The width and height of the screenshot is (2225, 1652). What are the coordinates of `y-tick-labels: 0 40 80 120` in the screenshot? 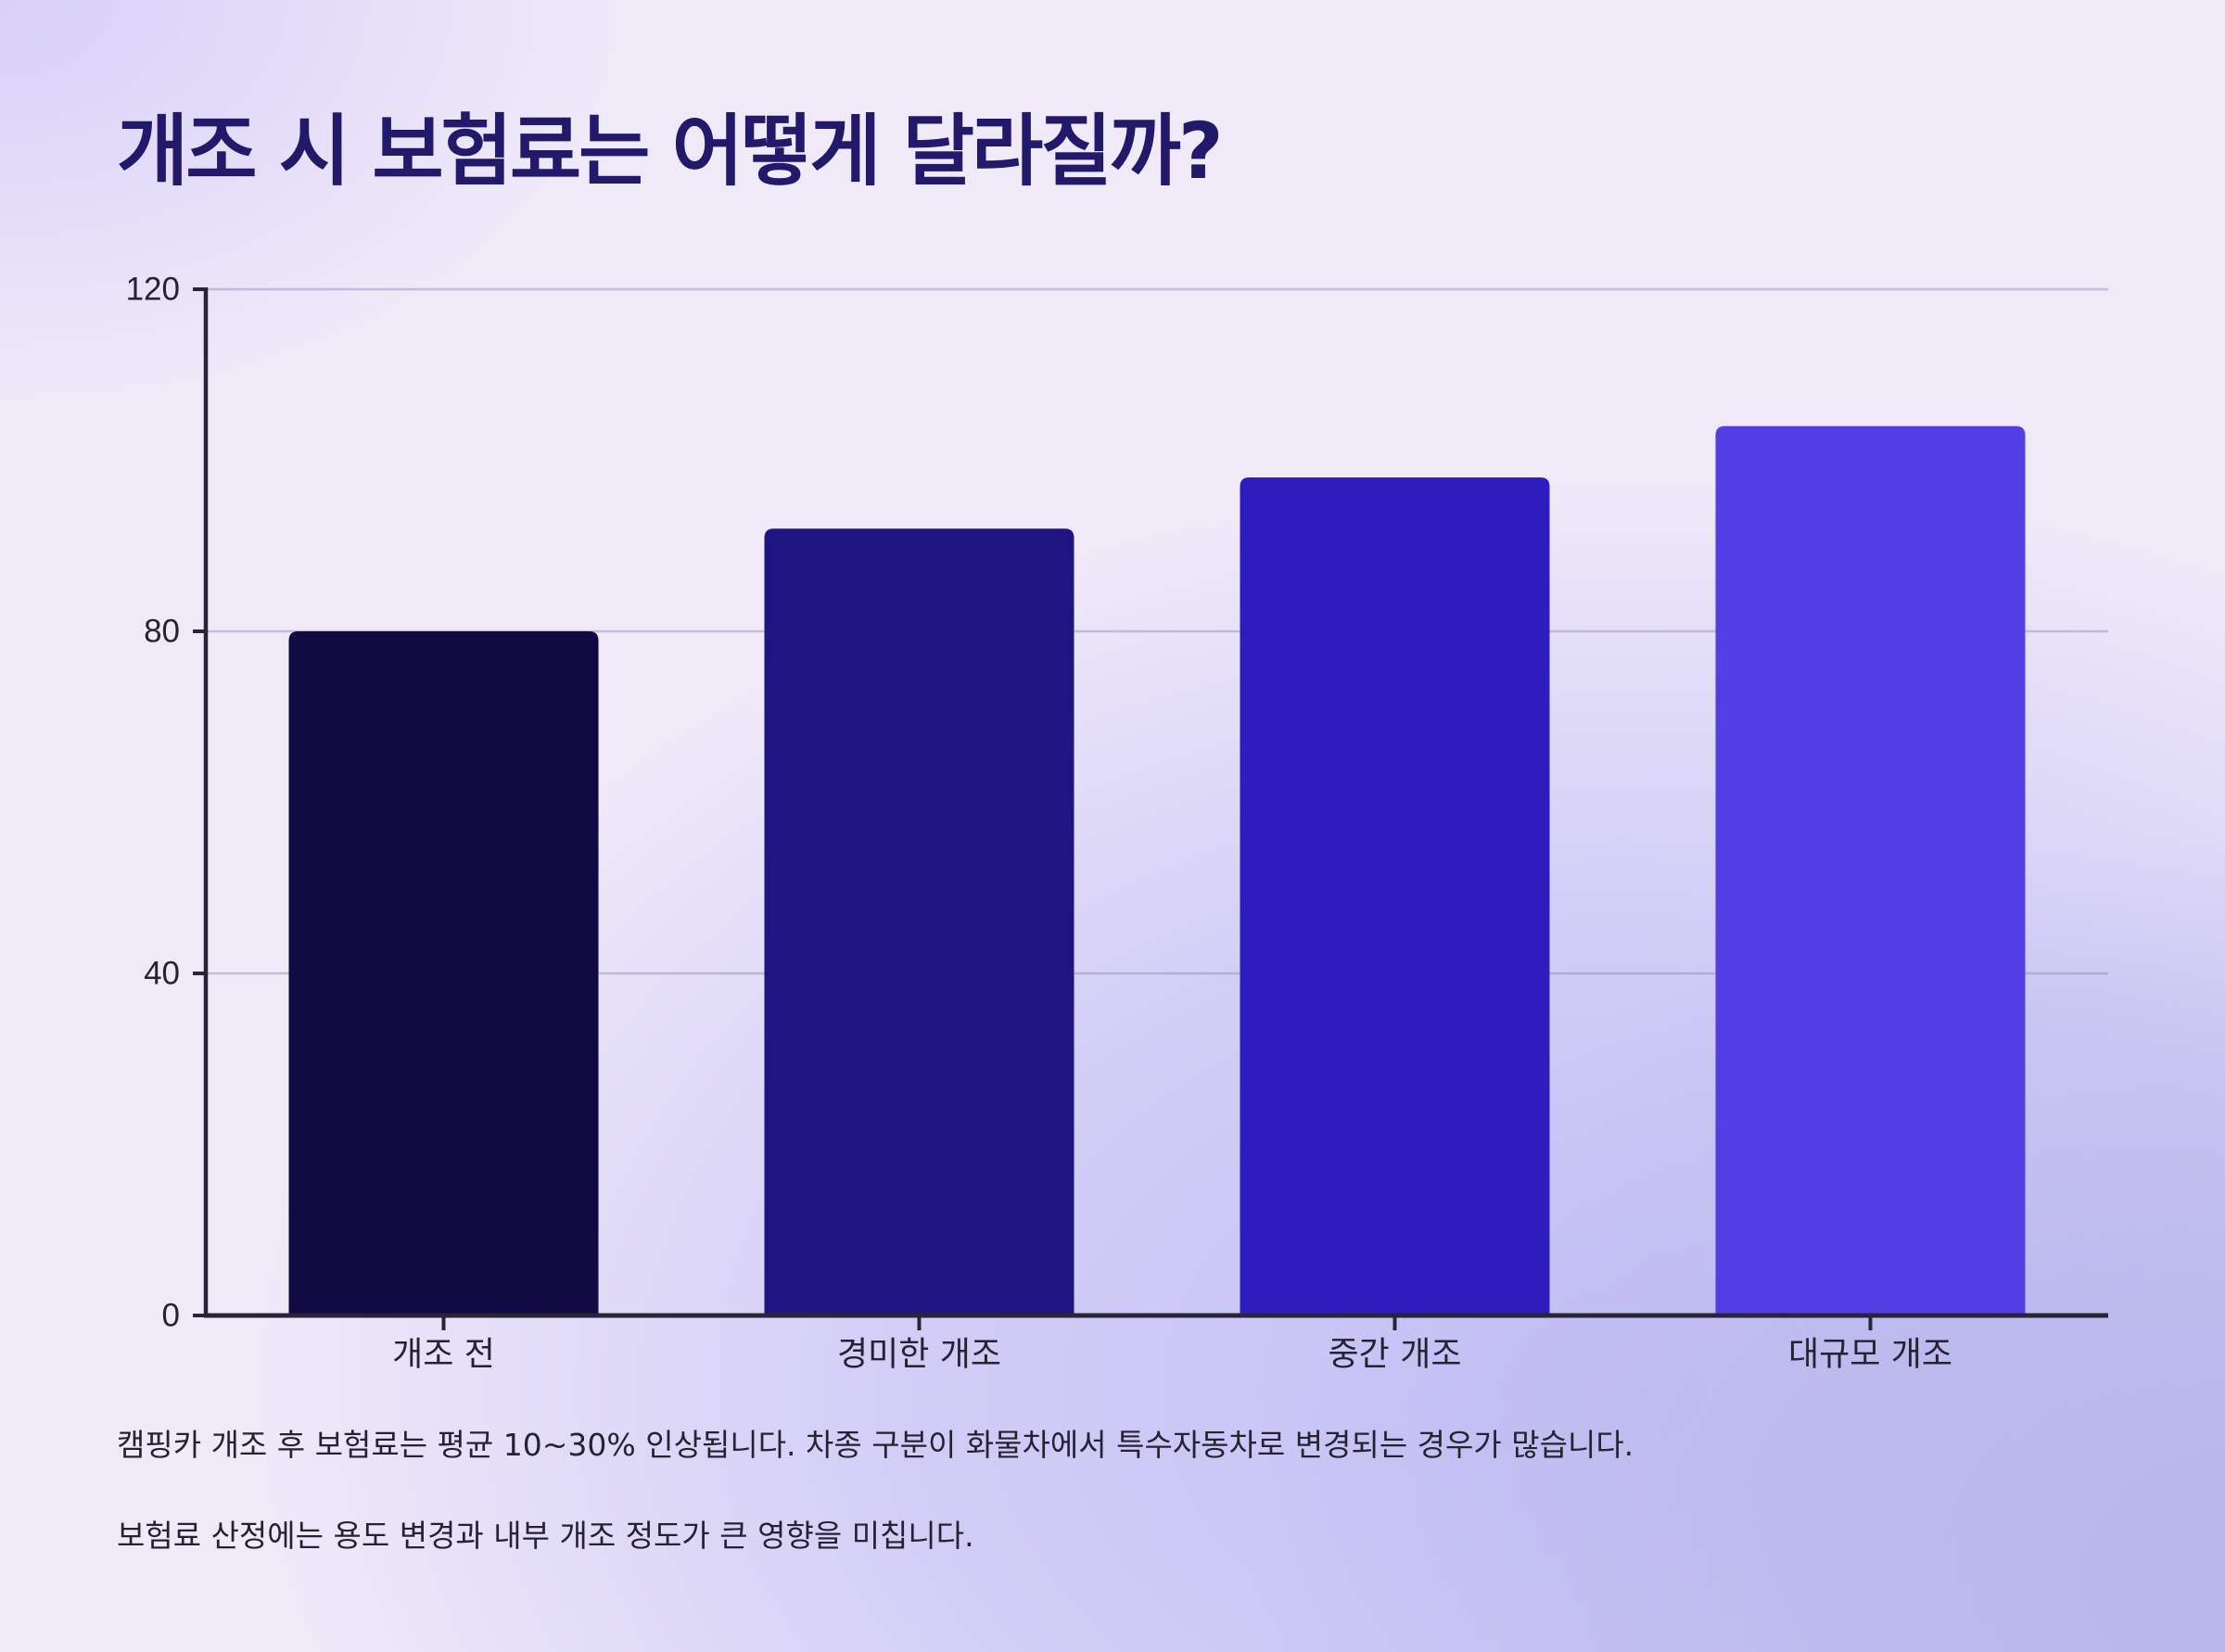 It's located at (153, 803).